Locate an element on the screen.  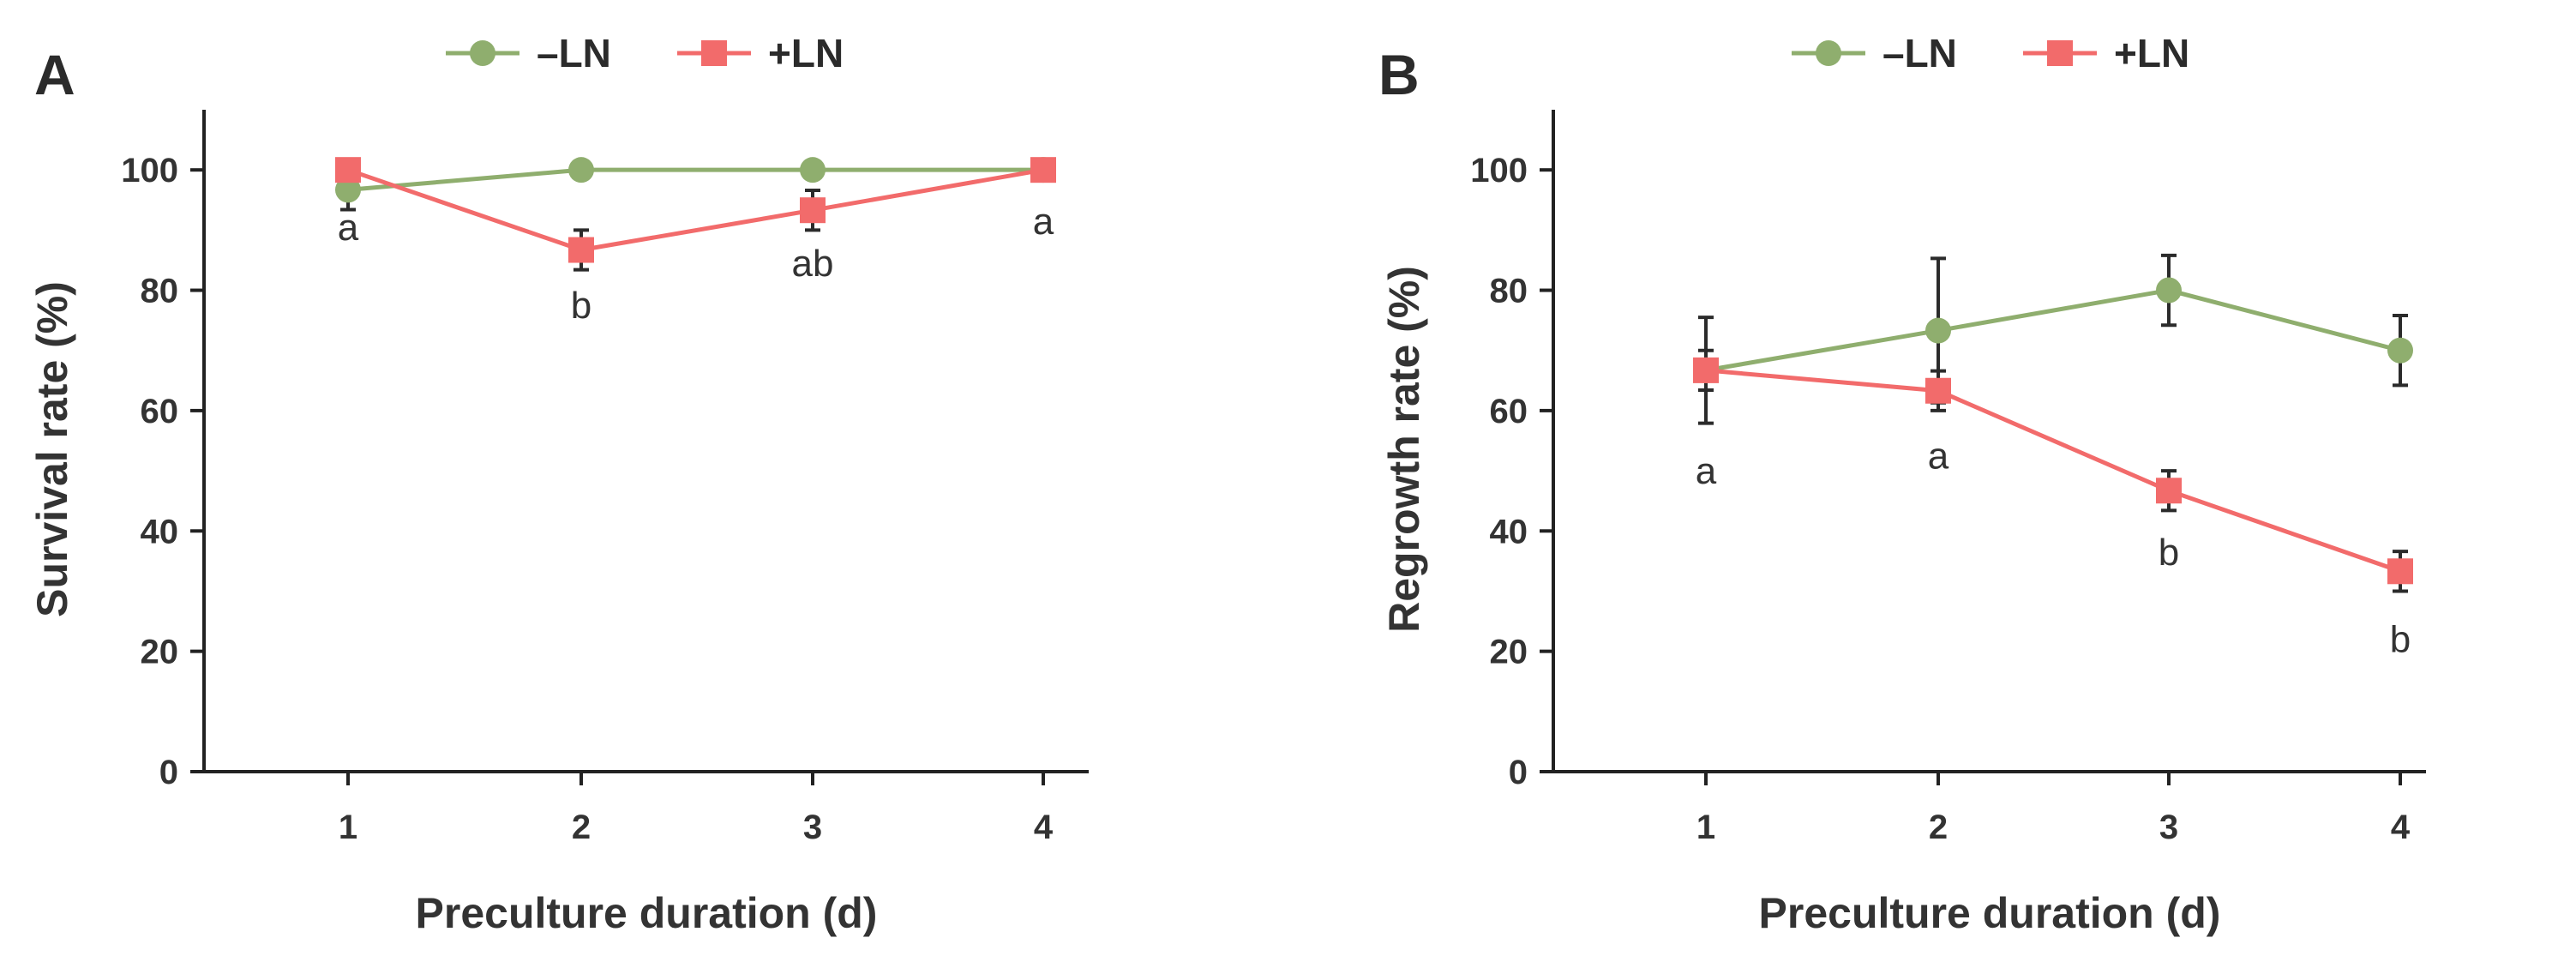
y-axis-title: Regrowth rate (%) is located at coordinates (1404, 450).